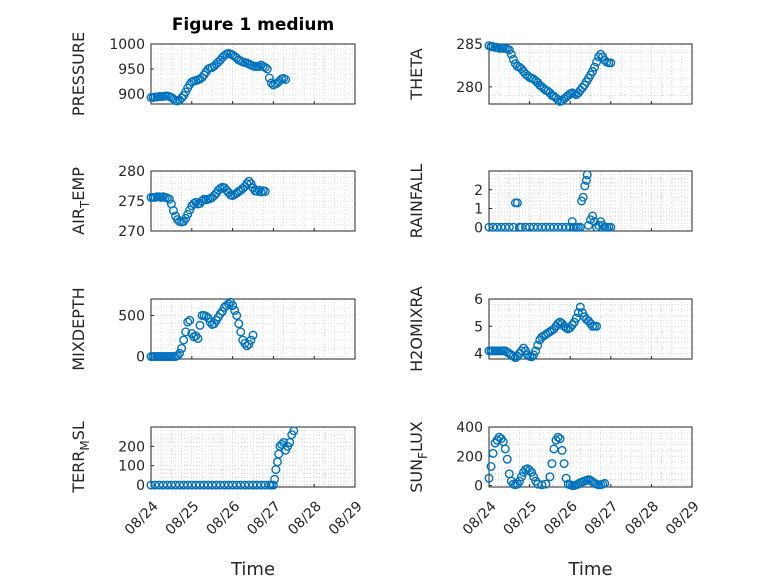 This screenshot has height=583, width=778. Describe the element at coordinates (469, 45) in the screenshot. I see `y-tick-label: 285` at that location.